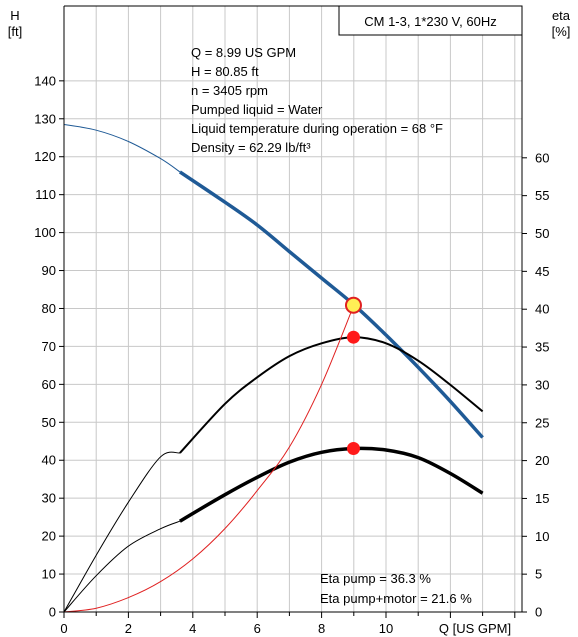 Image resolution: width=578 pixels, height=637 pixels. What do you see at coordinates (542, 422) in the screenshot?
I see `right-tick-label-25: 25` at bounding box center [542, 422].